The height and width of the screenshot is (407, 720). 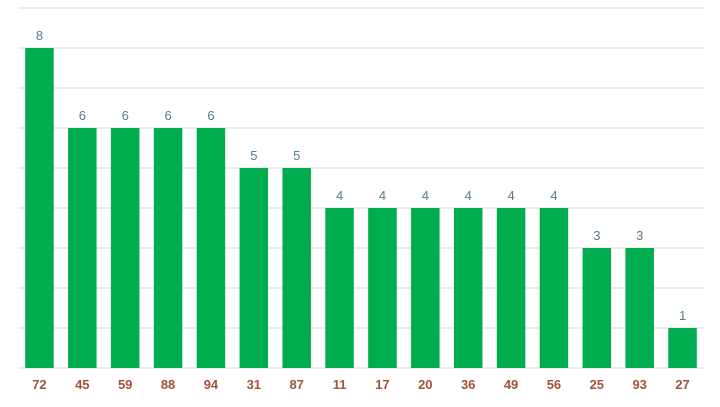 I want to click on value-label-27: 1, so click(x=682, y=315).